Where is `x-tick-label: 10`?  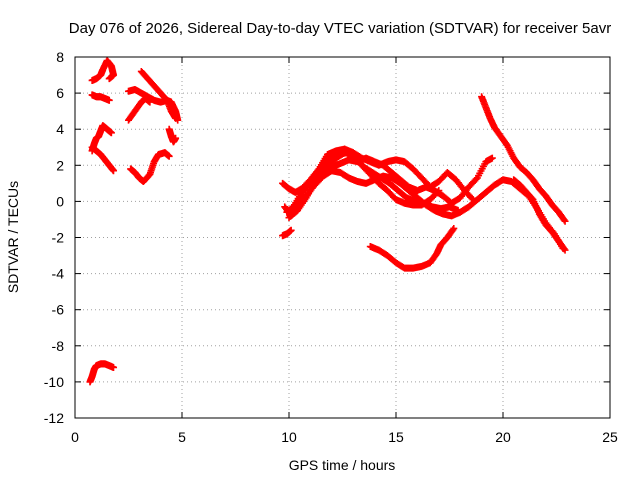
x-tick-label: 10 is located at coordinates (289, 437).